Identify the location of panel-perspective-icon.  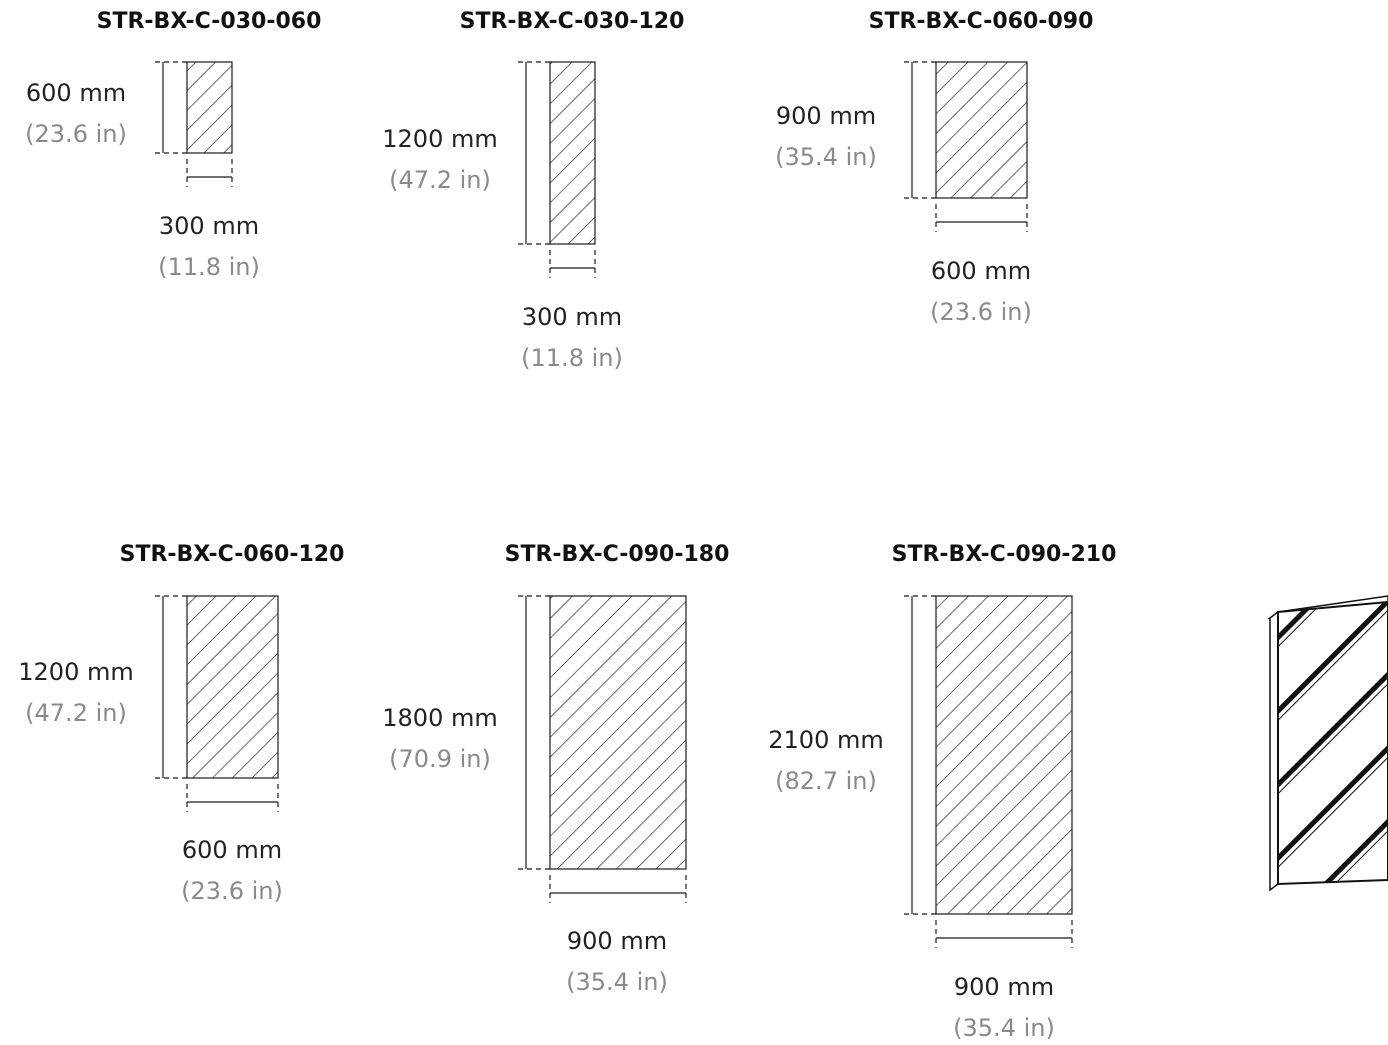
(1327, 743).